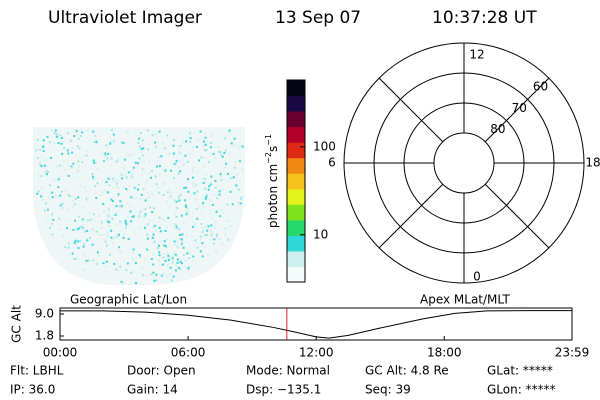  I want to click on x-tick-label: 18:00, so click(444, 353).